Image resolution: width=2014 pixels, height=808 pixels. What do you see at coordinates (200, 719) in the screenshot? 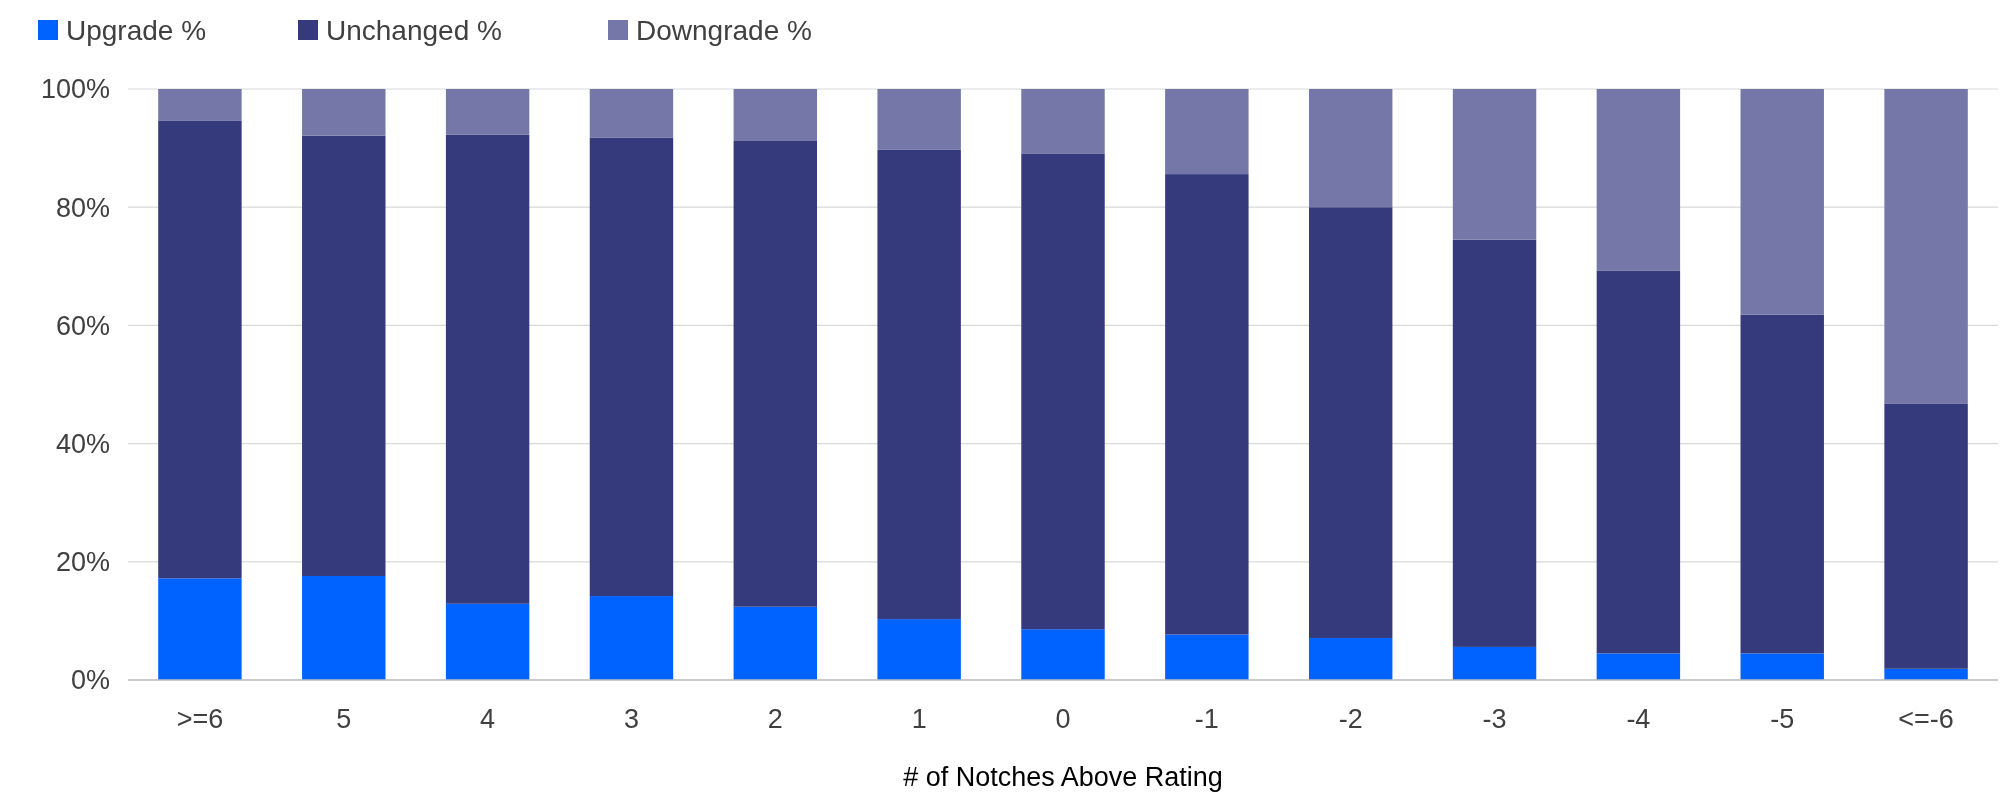
I see `x-tick-label: >=6` at bounding box center [200, 719].